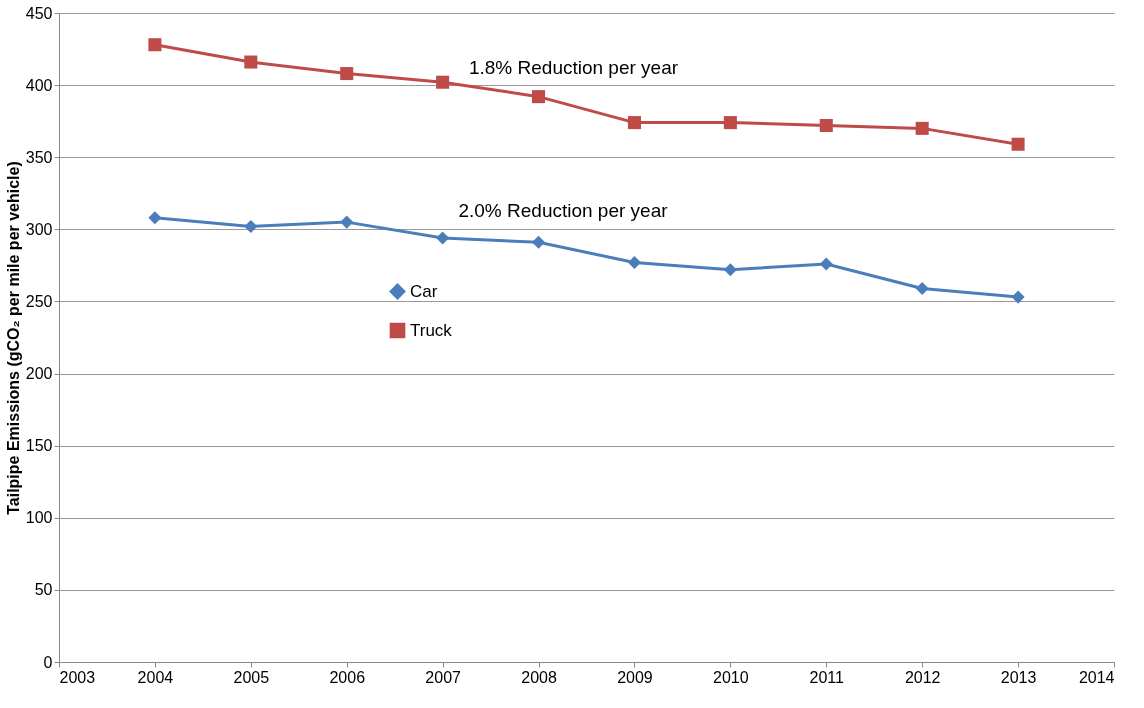  Describe the element at coordinates (48, 662) in the screenshot. I see `y-tick-label: 0` at that location.